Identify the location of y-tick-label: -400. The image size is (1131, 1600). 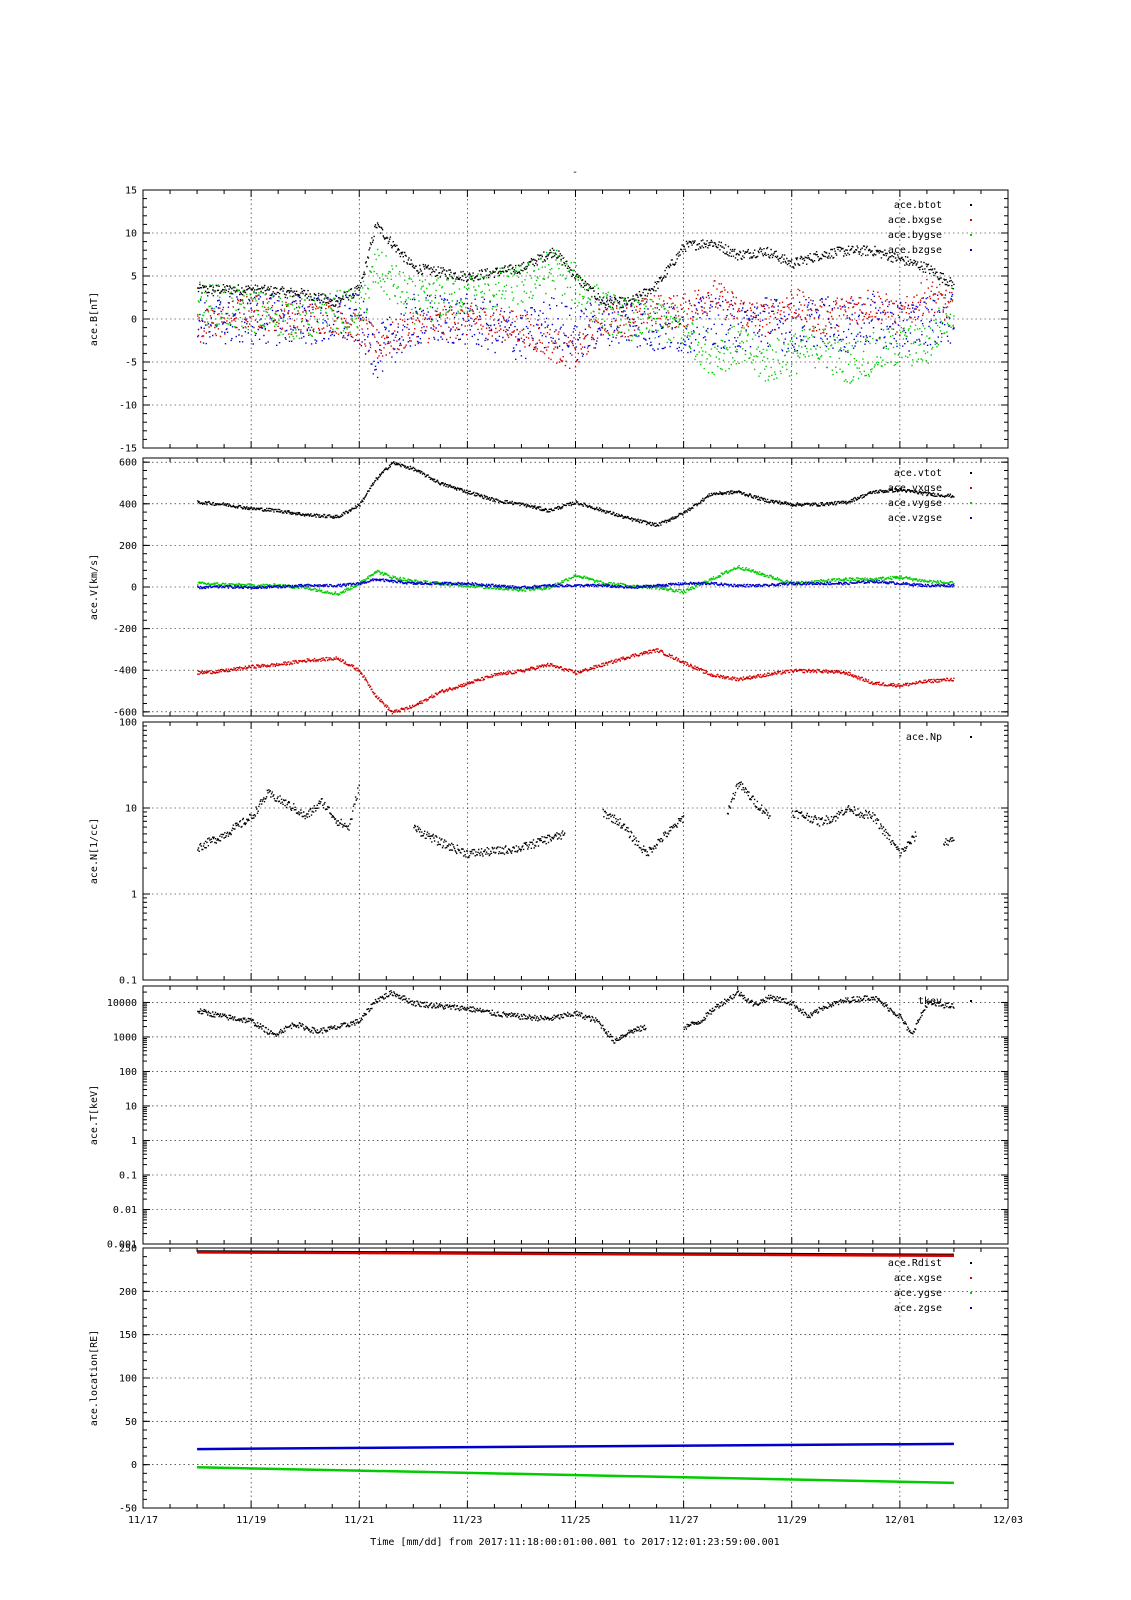
(125, 671).